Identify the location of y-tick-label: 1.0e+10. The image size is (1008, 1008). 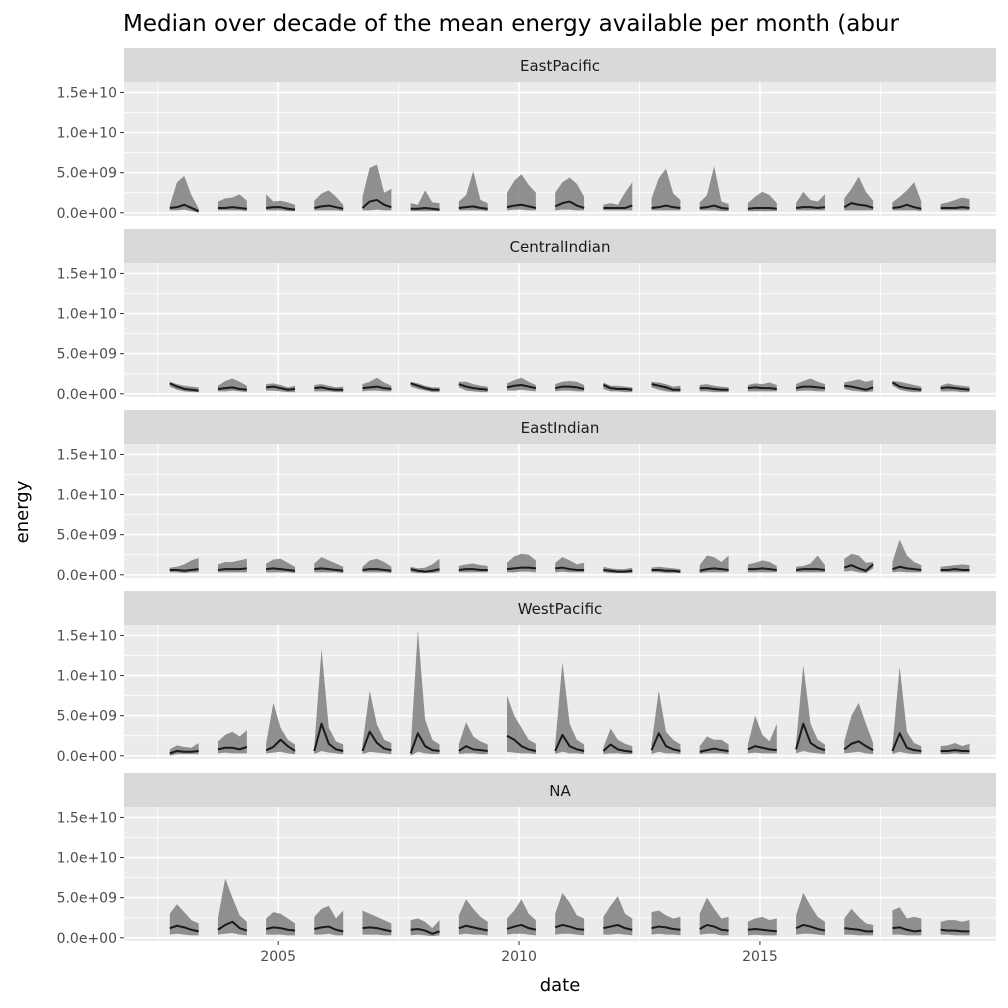
(87, 677).